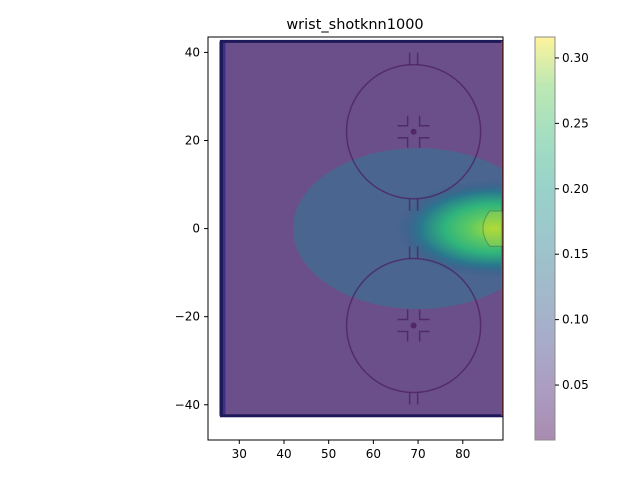  I want to click on x-tick-label: 70, so click(417, 454).